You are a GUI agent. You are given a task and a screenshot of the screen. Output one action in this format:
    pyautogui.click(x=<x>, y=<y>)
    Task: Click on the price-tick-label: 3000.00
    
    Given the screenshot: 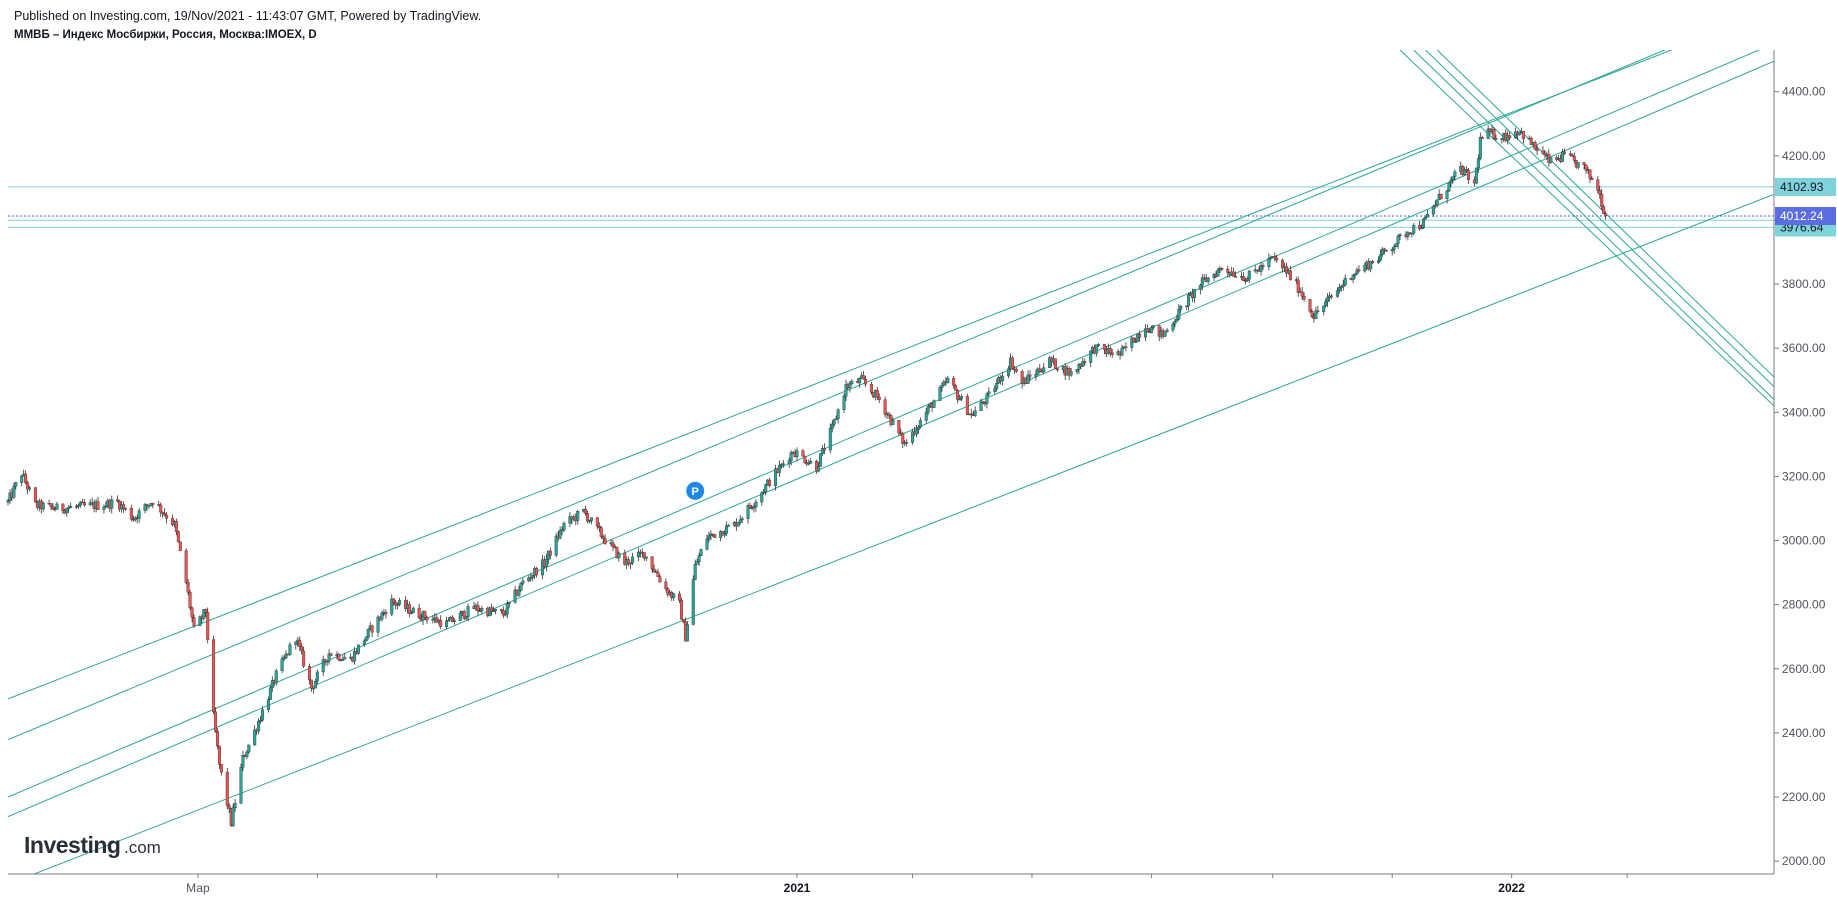 What is the action you would take?
    pyautogui.click(x=1804, y=541)
    